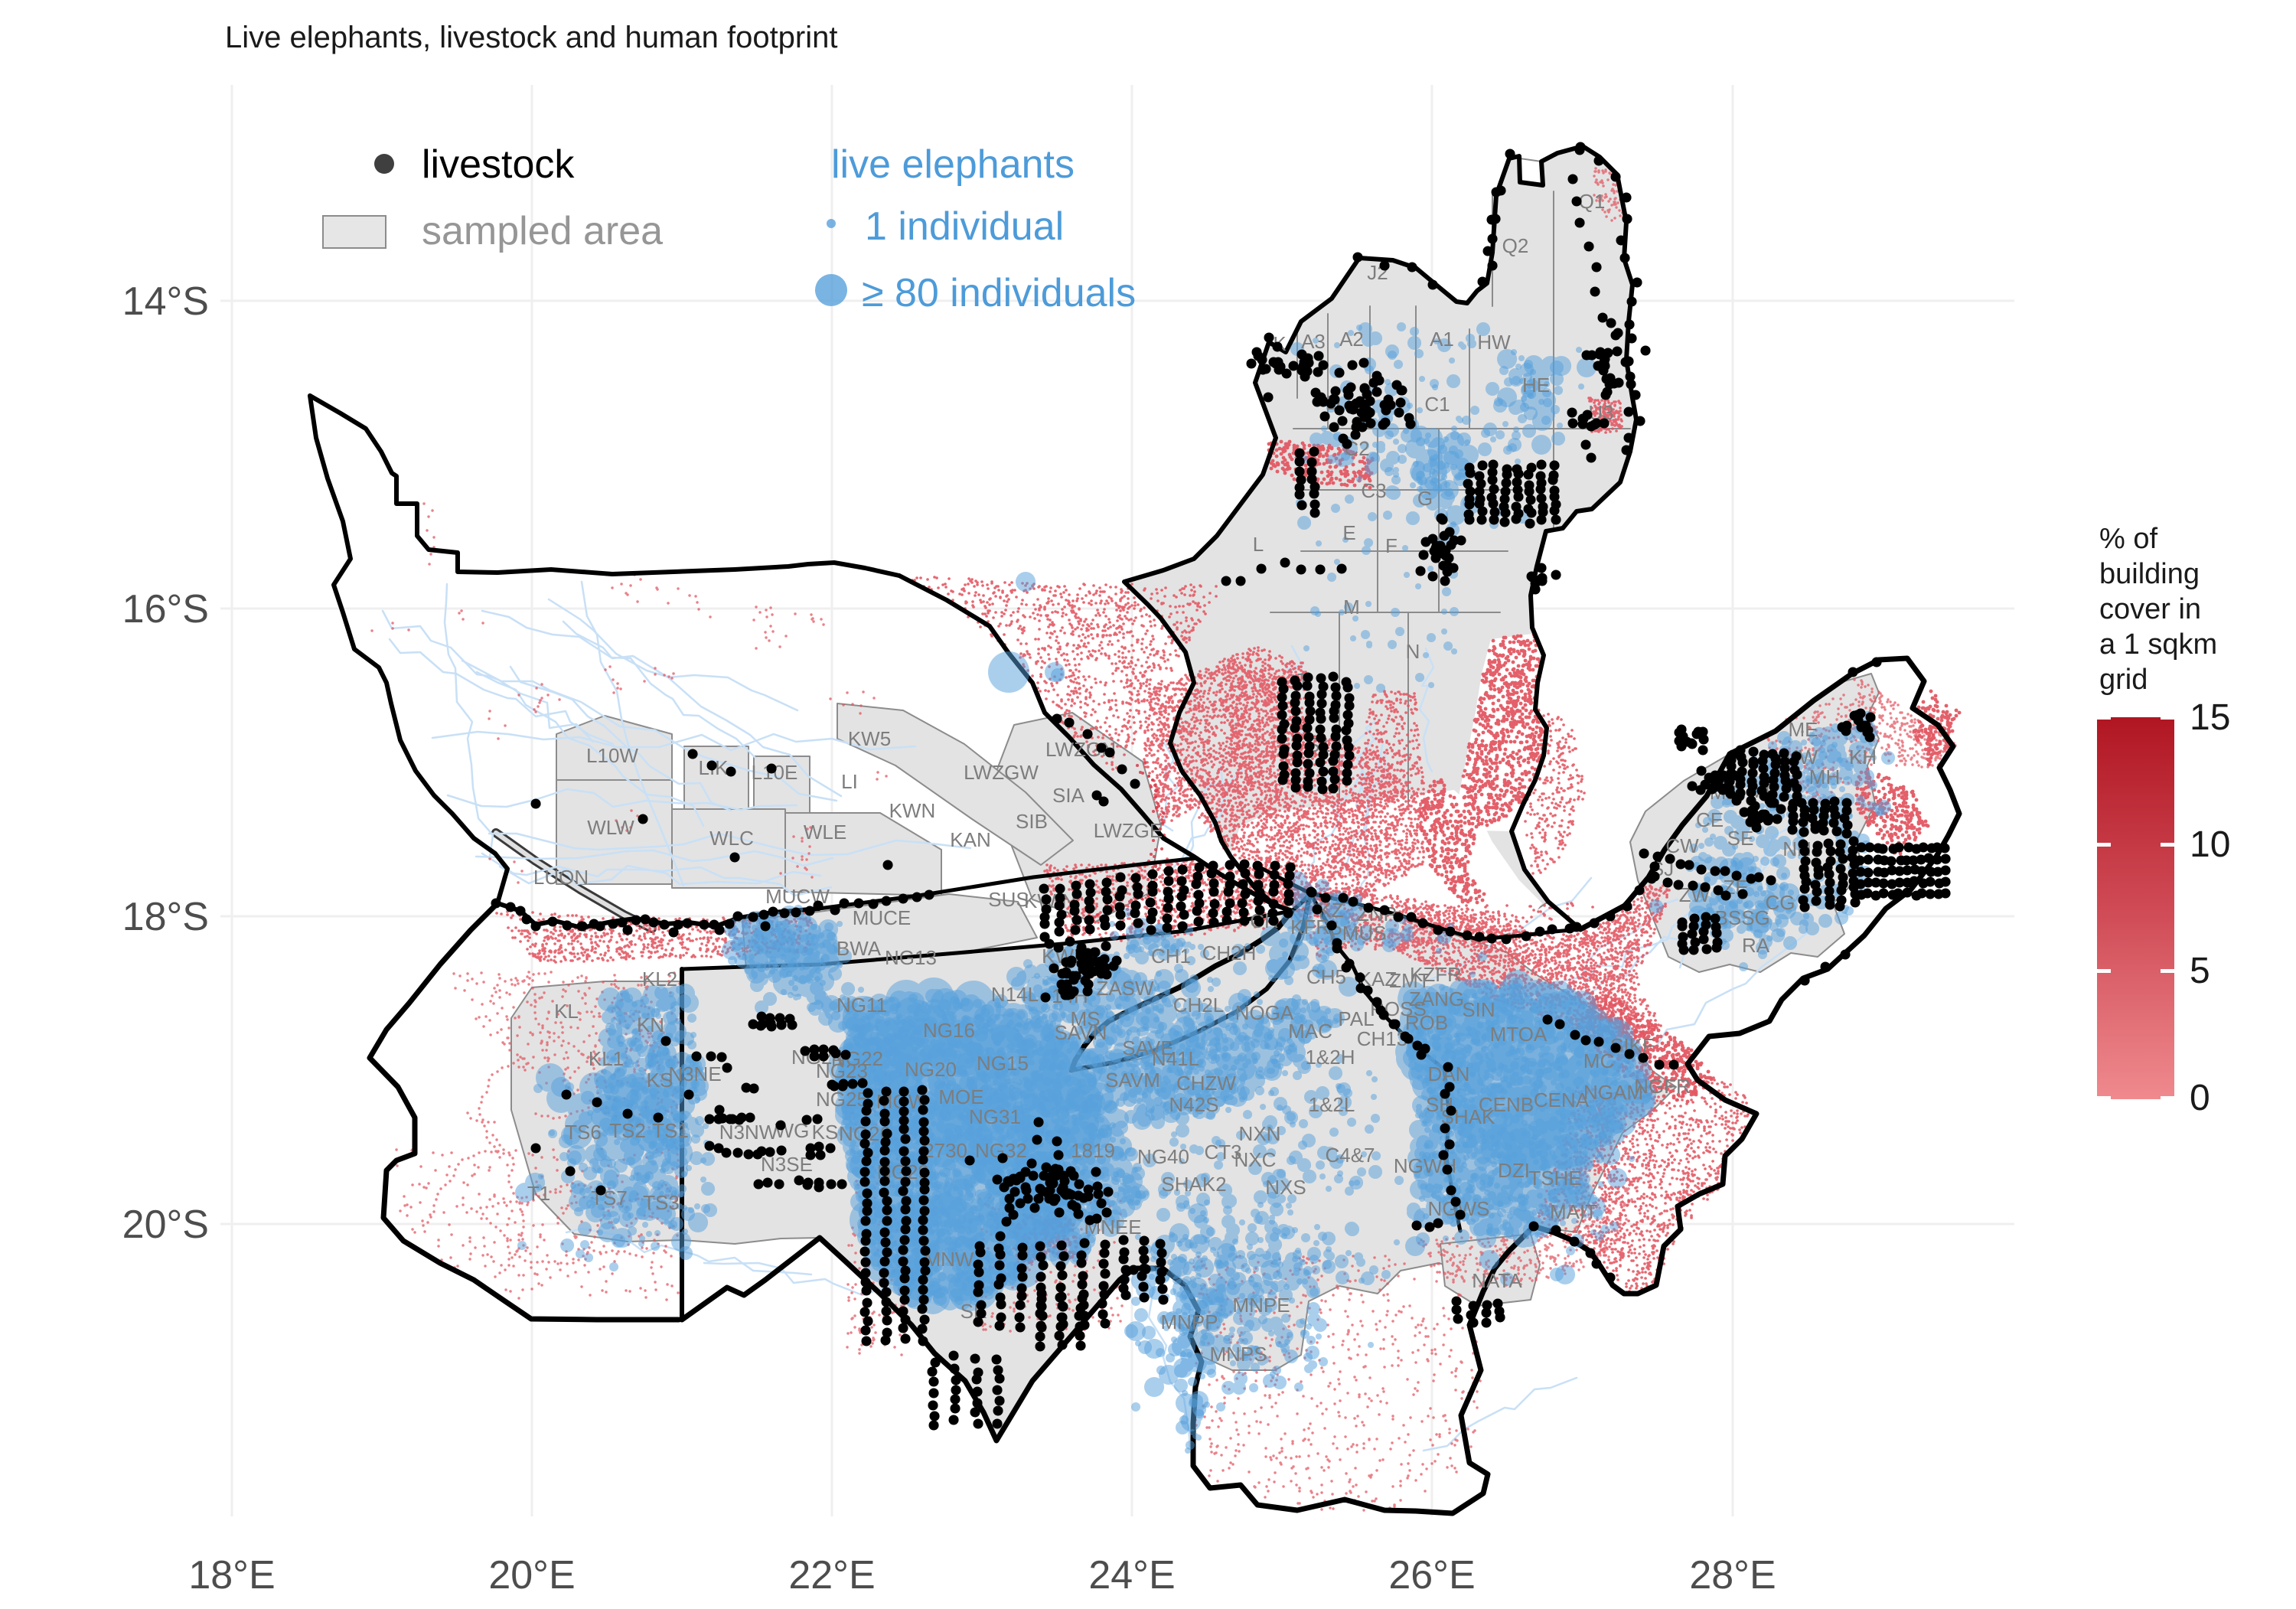 This screenshot has width=2296, height=1609. What do you see at coordinates (1326, 977) in the screenshot?
I see `svg-text: CH5` at bounding box center [1326, 977].